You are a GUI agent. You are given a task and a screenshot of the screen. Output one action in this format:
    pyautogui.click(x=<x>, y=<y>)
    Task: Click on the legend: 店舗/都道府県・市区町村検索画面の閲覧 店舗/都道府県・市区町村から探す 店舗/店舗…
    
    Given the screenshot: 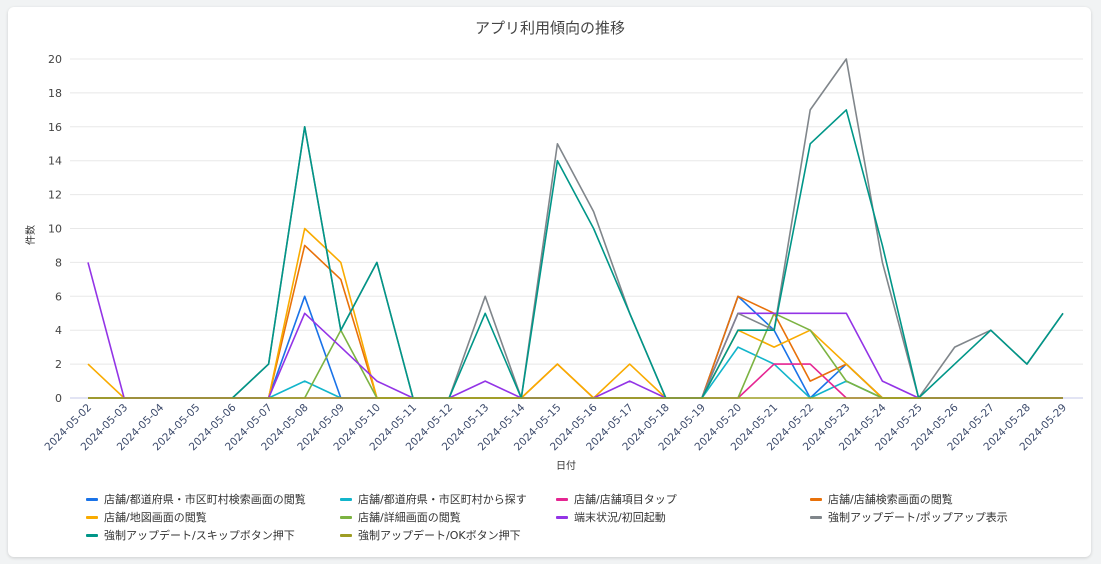 What is the action you would take?
    pyautogui.click(x=586, y=517)
    